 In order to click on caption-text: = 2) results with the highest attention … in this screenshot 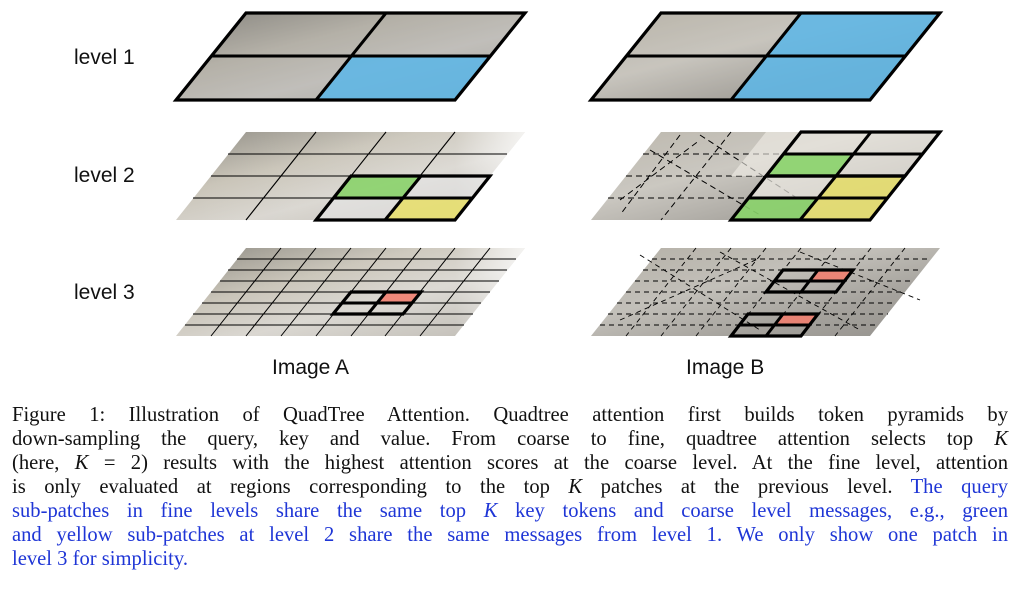, I will do `click(548, 463)`.